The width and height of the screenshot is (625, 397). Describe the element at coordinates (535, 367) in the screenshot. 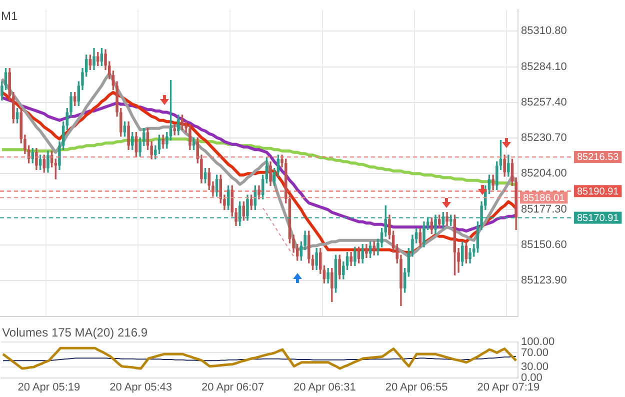

I see `y-tick-label: 30.00` at that location.